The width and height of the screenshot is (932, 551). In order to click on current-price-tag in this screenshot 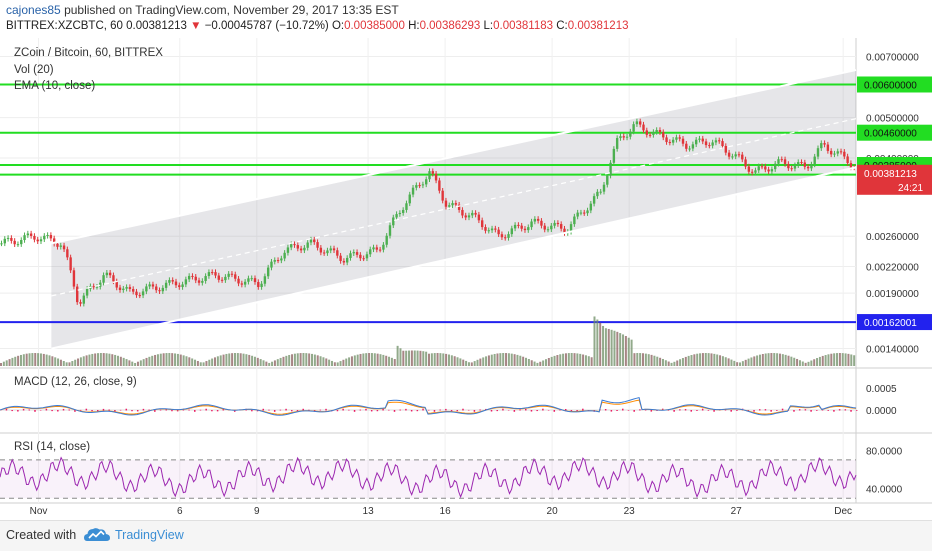, I will do `click(894, 179)`.